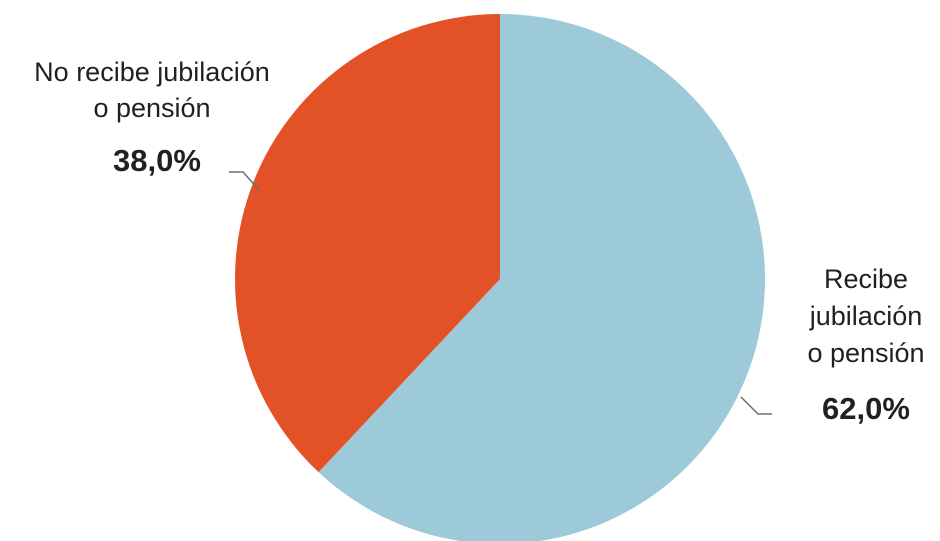 The width and height of the screenshot is (940, 541). What do you see at coordinates (152, 124) in the screenshot?
I see `slice-label-no-recibe: No recibe jubilación o pensión 38,0%` at bounding box center [152, 124].